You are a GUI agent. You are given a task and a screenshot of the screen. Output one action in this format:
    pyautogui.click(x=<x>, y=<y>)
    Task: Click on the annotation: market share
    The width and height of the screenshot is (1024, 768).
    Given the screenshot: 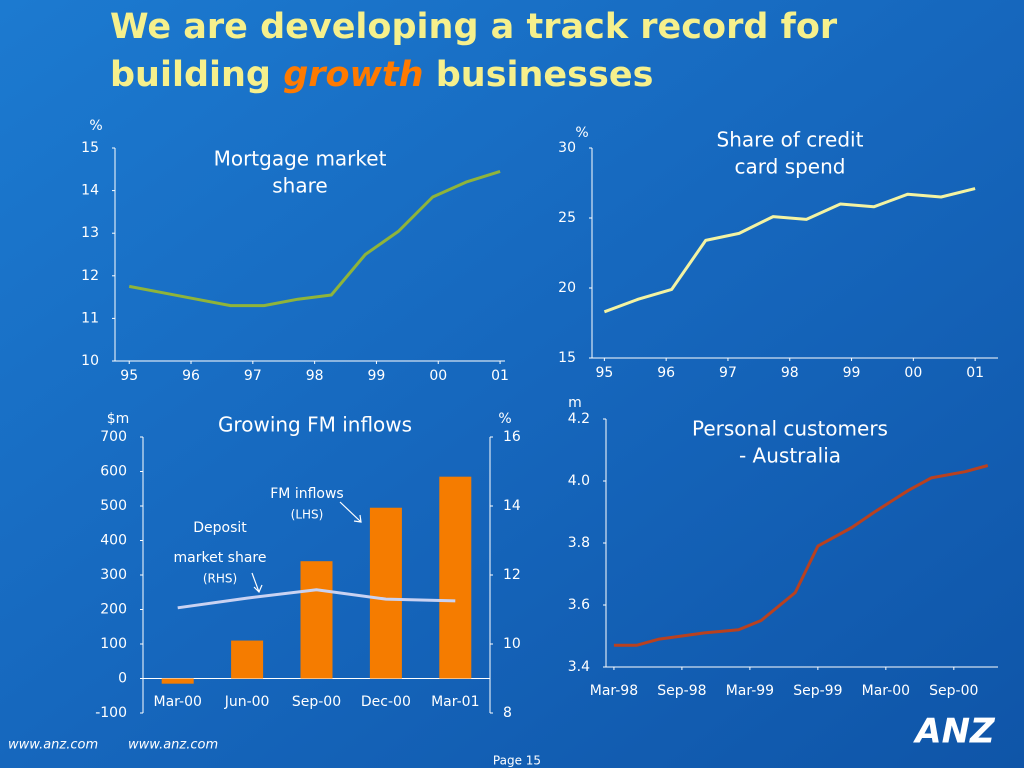 What is the action you would take?
    pyautogui.click(x=220, y=558)
    